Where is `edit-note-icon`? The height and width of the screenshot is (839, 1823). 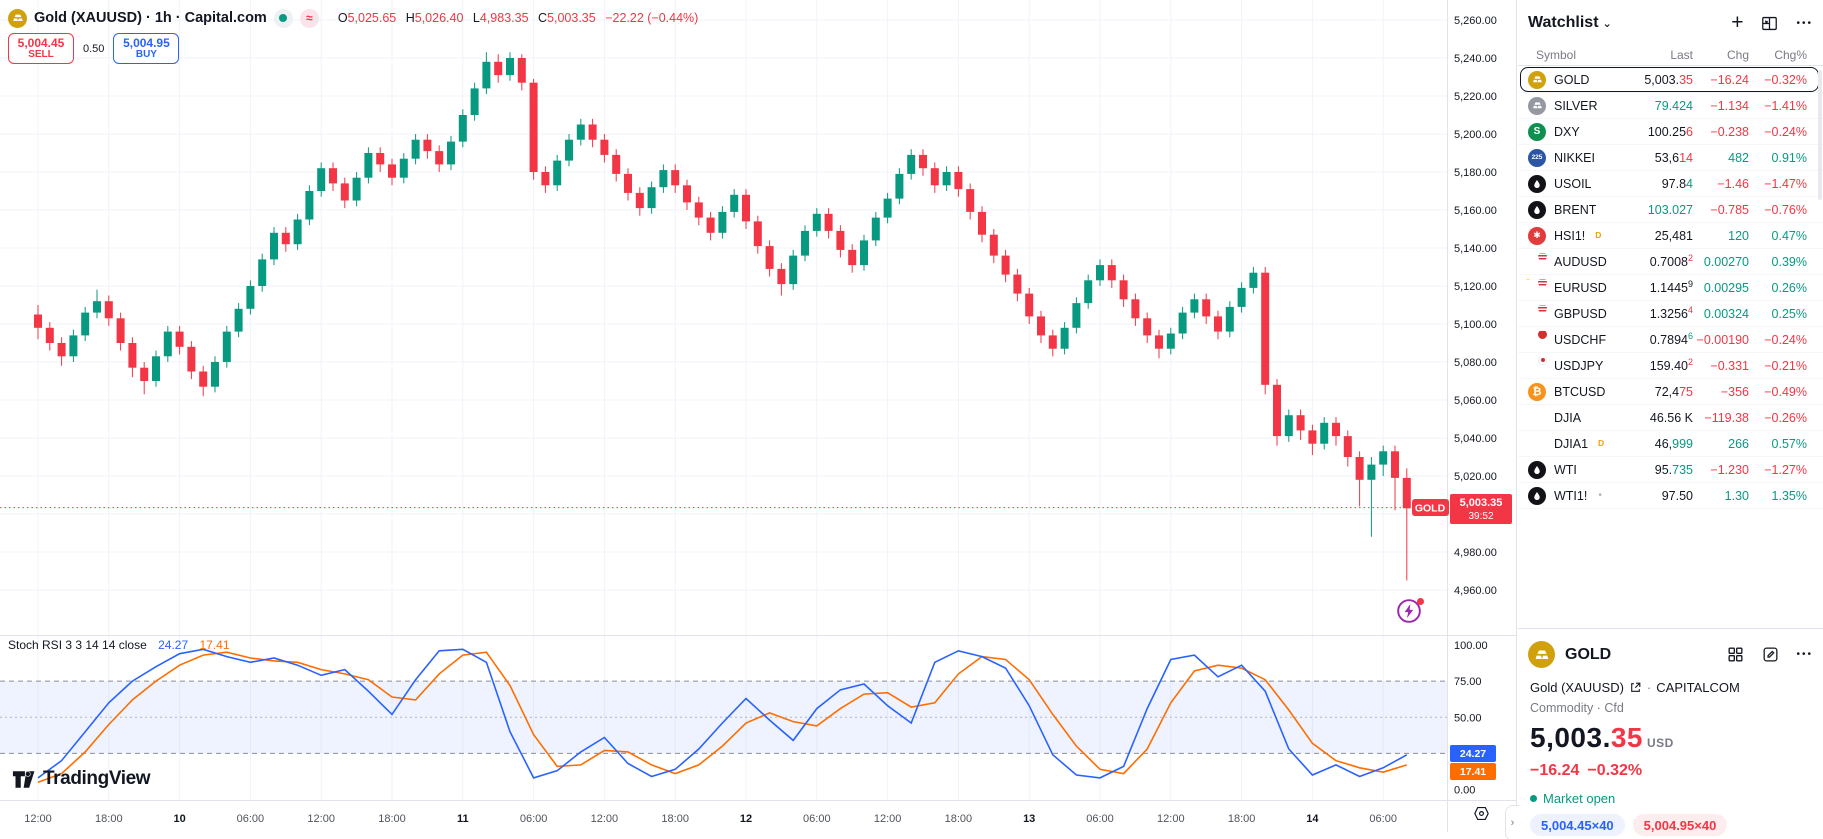 edit-note-icon is located at coordinates (1770, 654).